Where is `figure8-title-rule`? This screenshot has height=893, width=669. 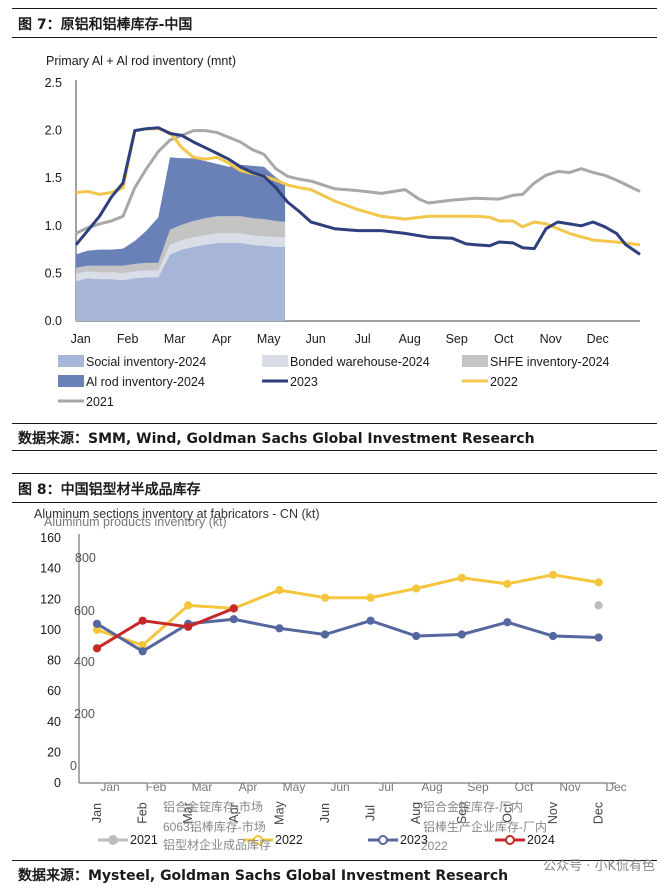
figure8-title-rule is located at coordinates (334, 502).